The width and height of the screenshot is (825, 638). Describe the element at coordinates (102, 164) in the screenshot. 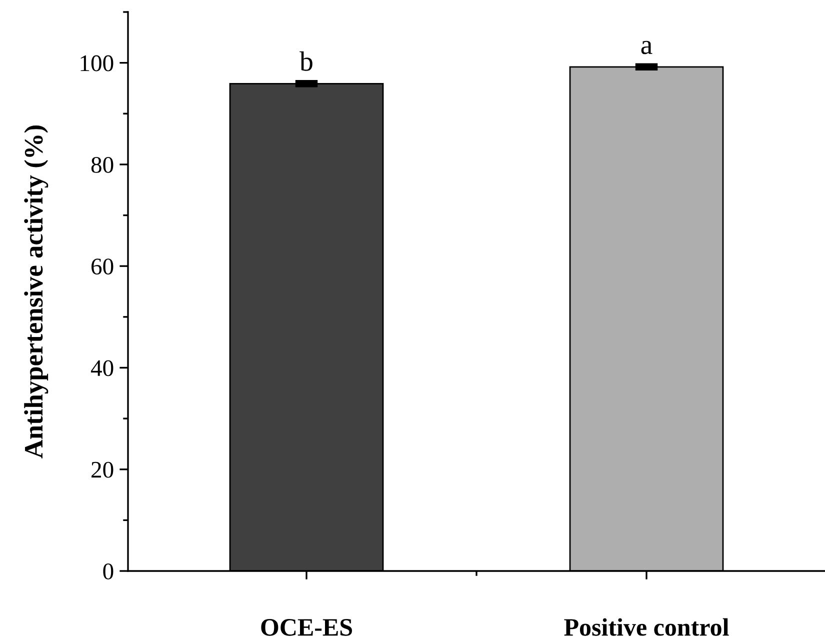

I see `y-tick-label: 80` at that location.